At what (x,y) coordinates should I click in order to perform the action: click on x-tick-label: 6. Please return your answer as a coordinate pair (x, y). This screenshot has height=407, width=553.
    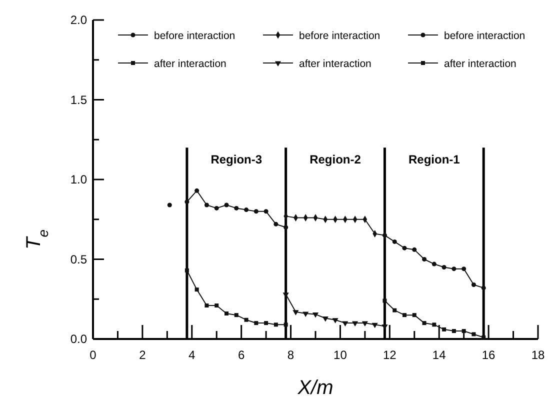
    Looking at the image, I should click on (241, 355).